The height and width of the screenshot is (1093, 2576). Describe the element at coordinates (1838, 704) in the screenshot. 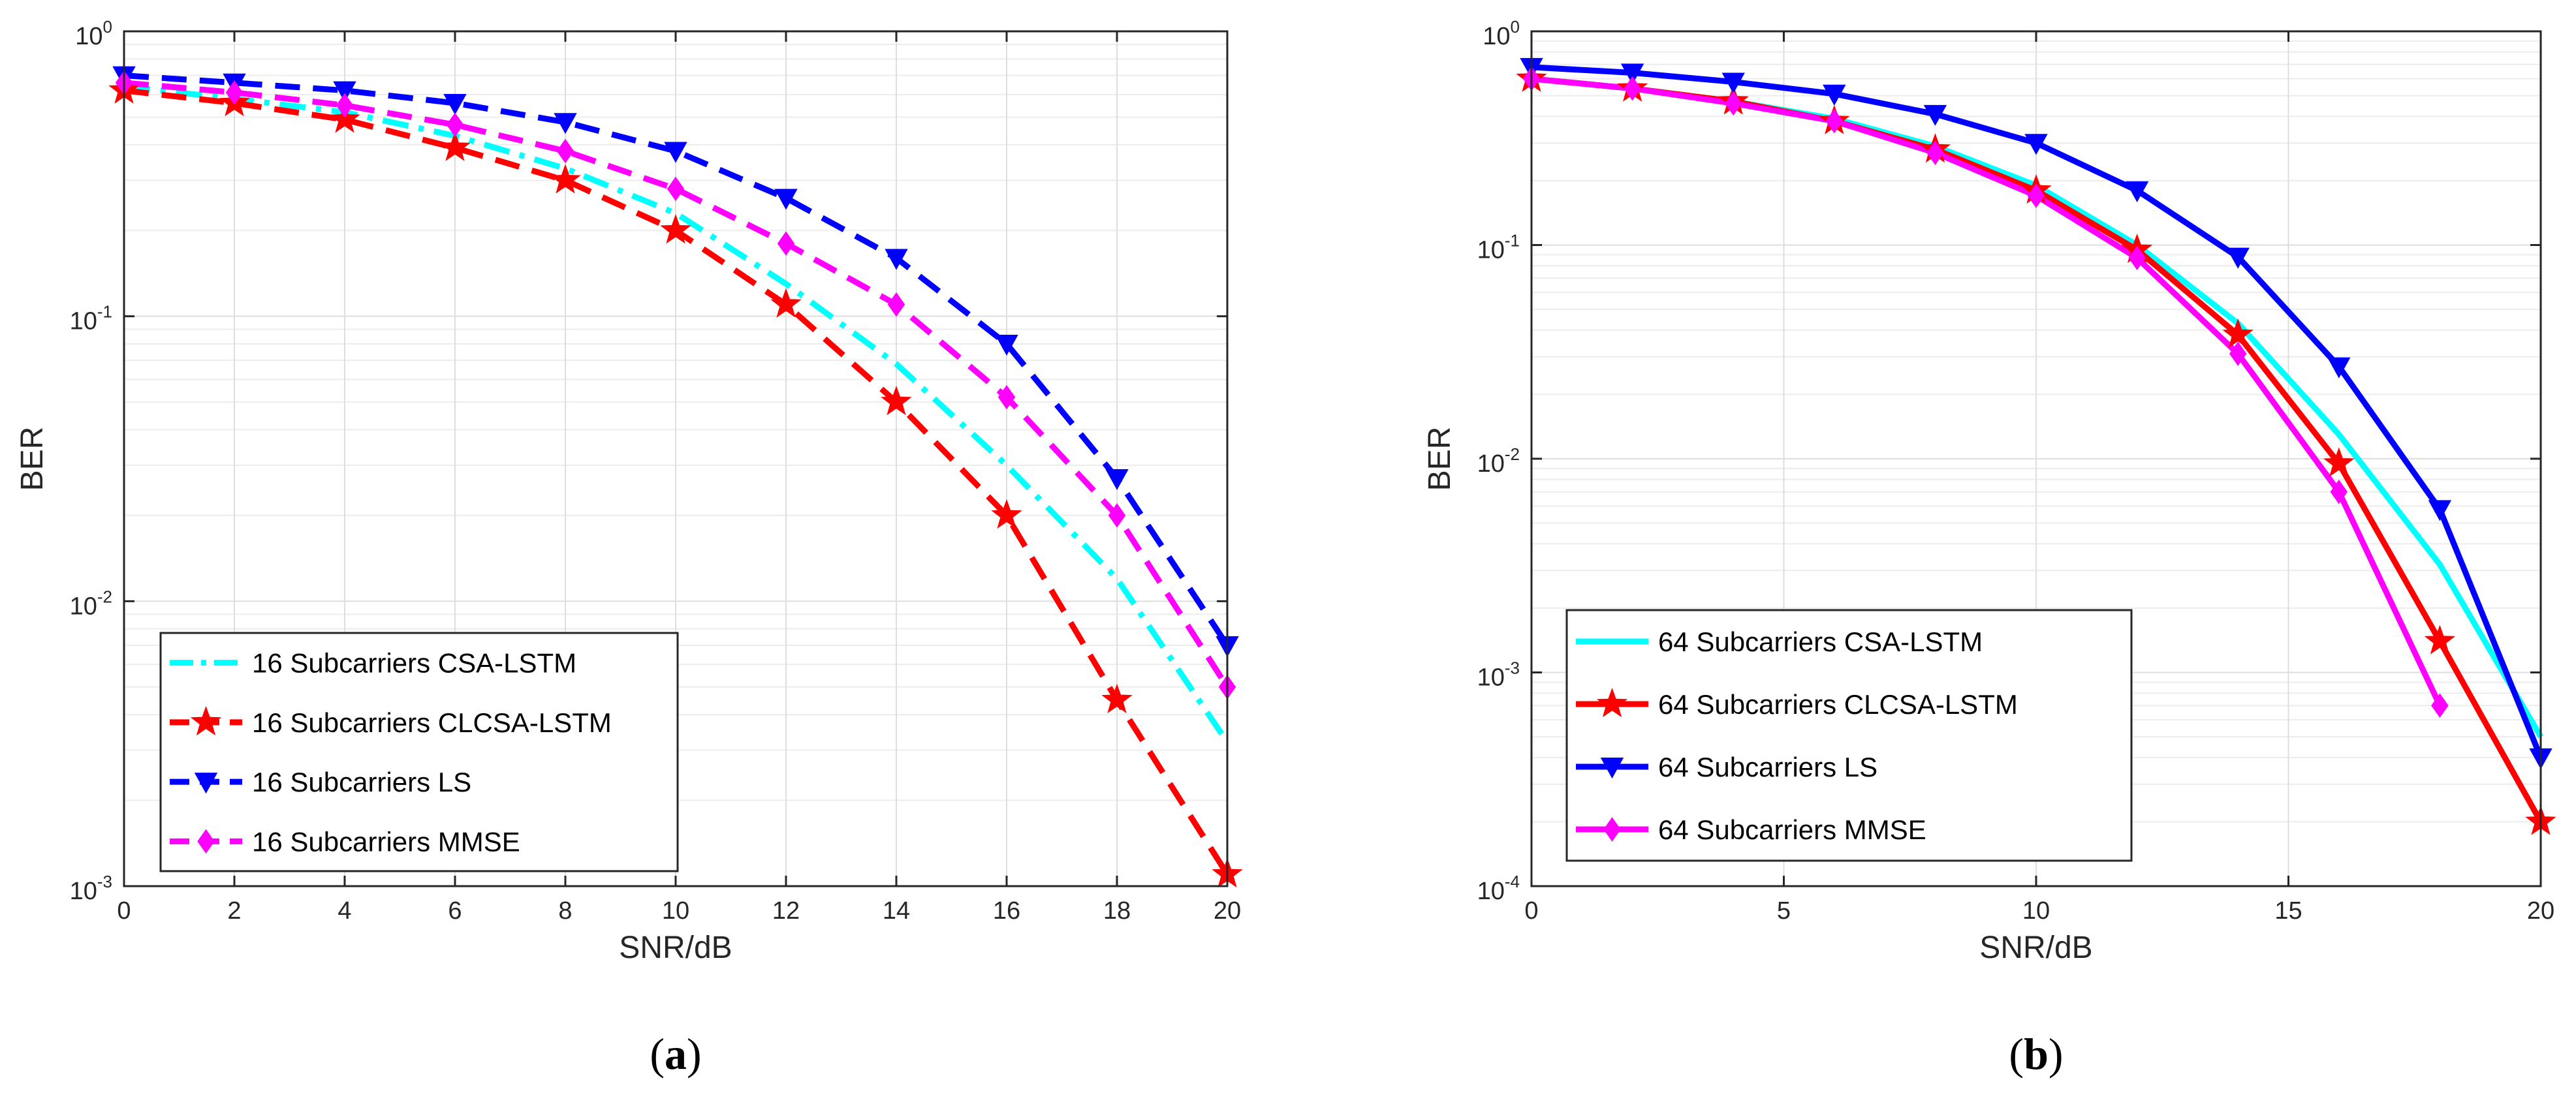

I see `legend-label-1: 64 Subcarriers CLCSA-LSTM` at that location.